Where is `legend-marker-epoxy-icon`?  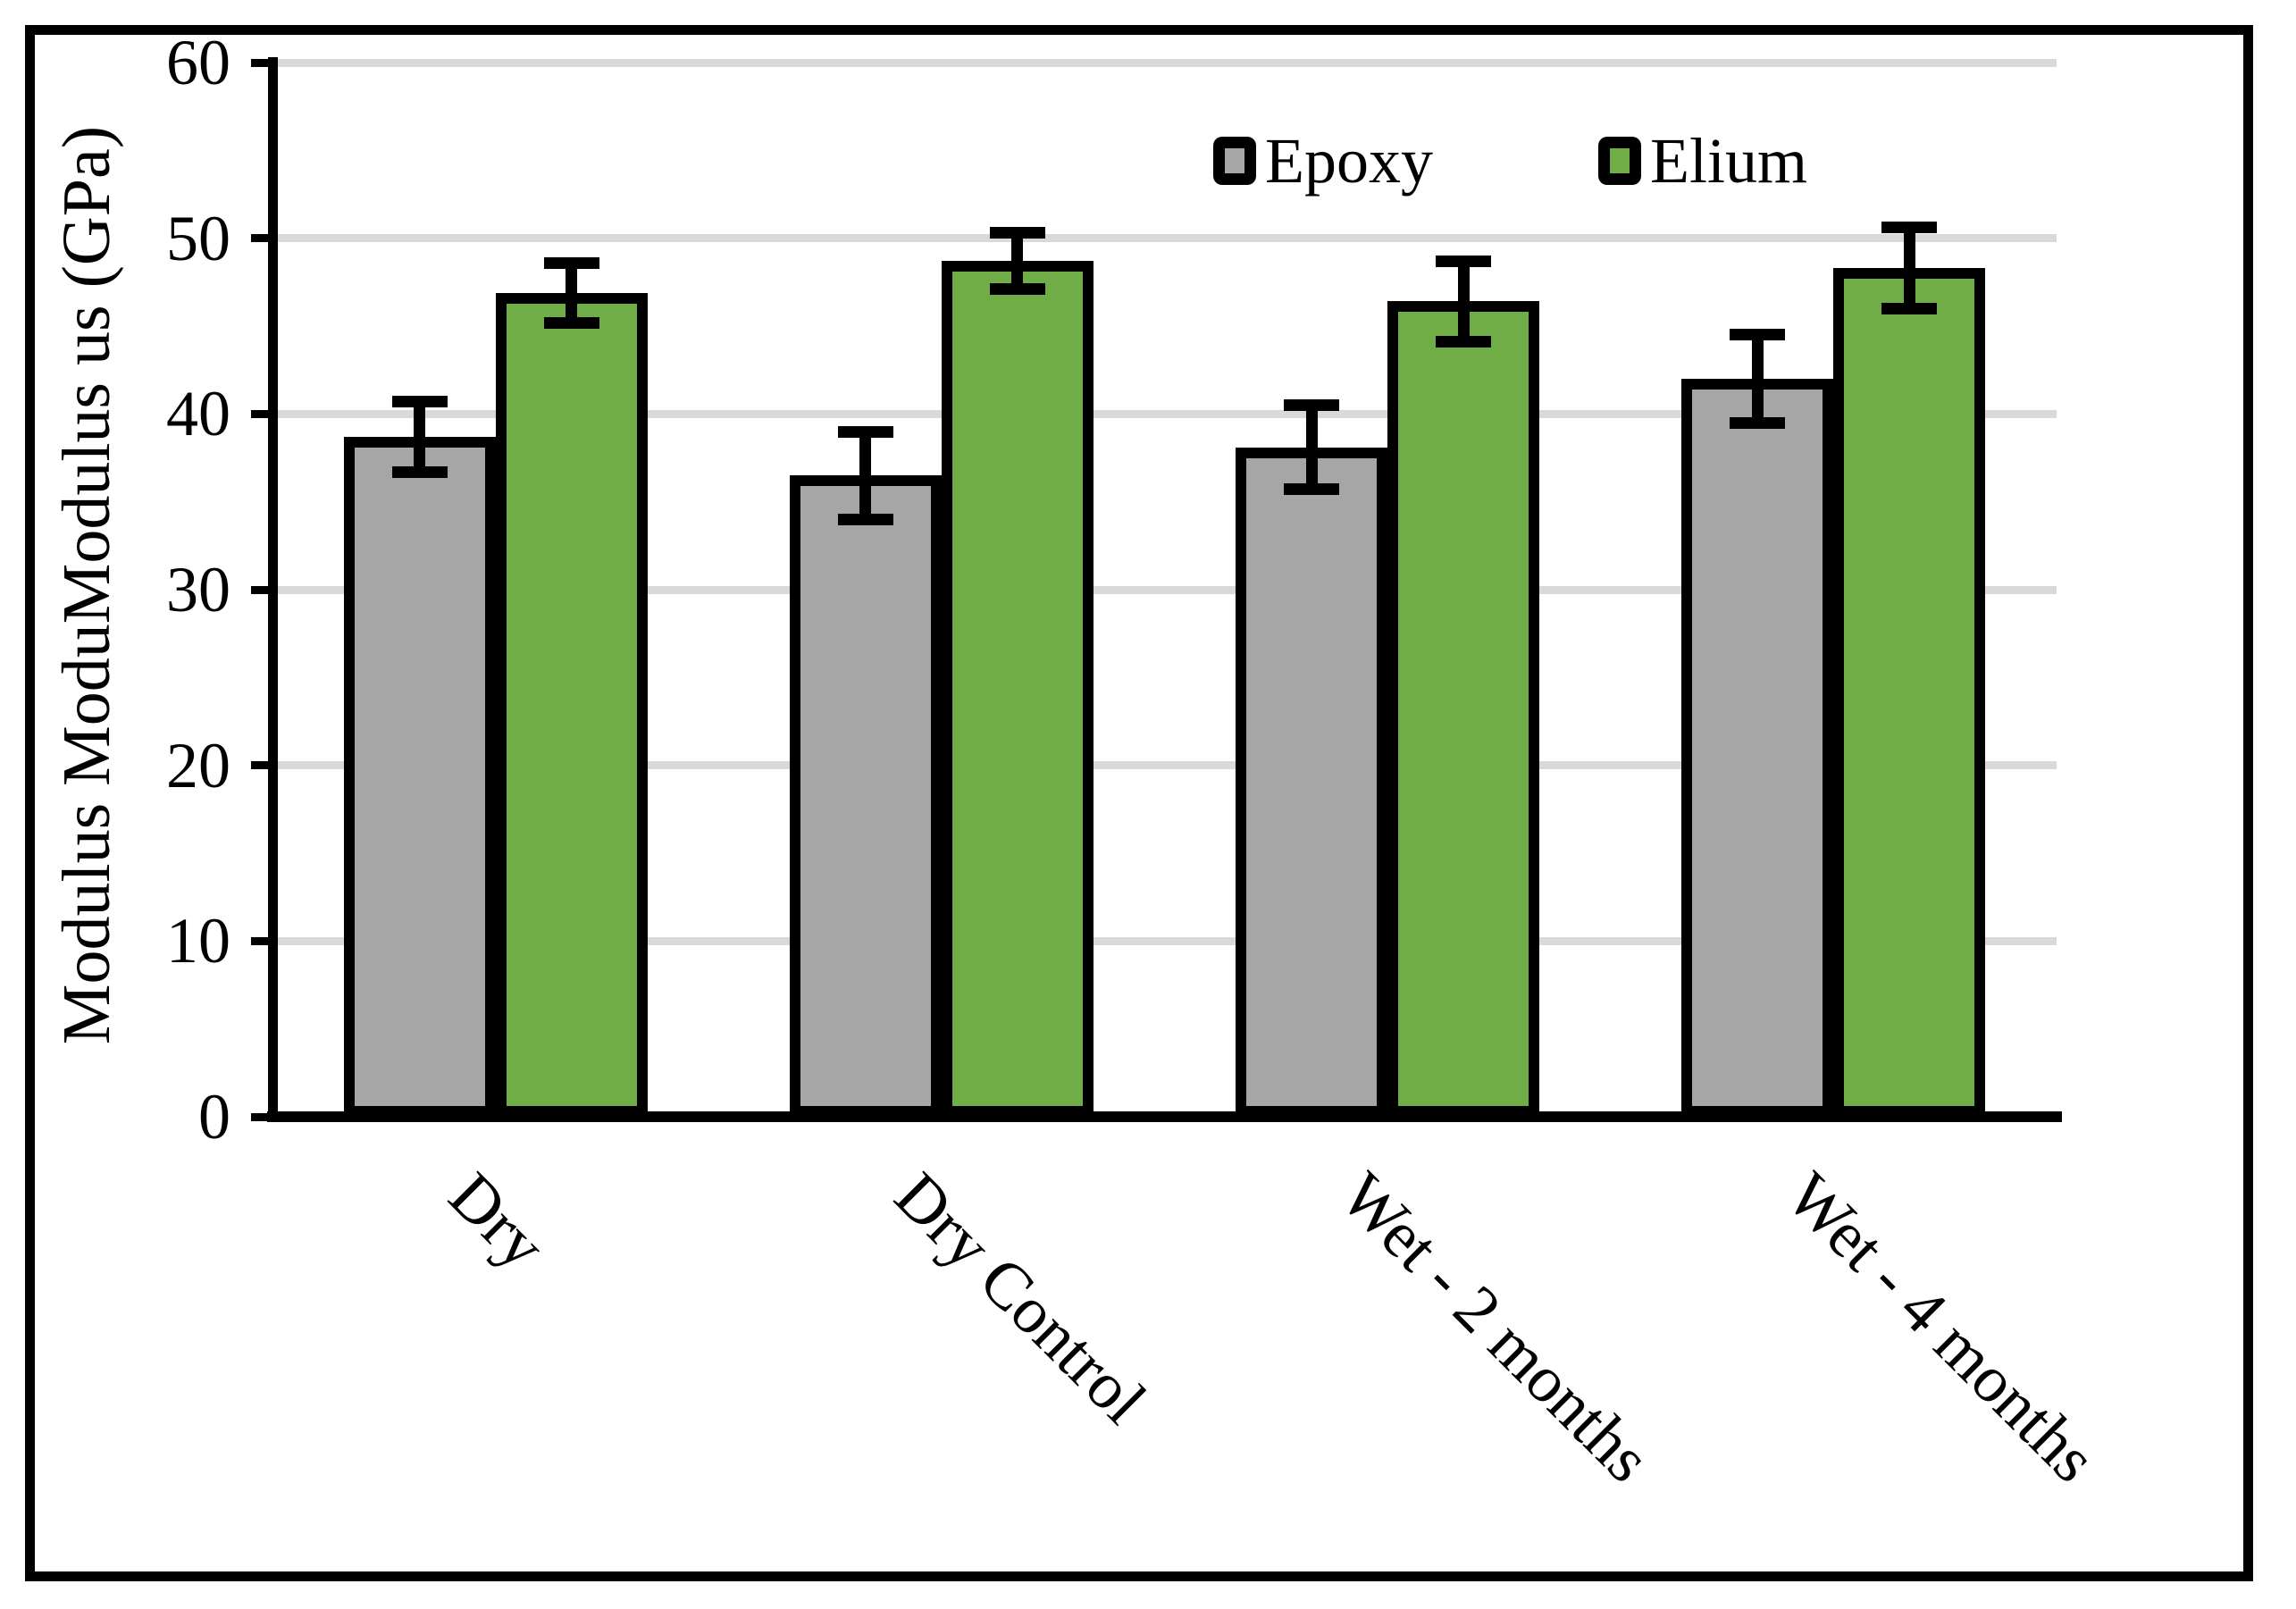 legend-marker-epoxy-icon is located at coordinates (1235, 161).